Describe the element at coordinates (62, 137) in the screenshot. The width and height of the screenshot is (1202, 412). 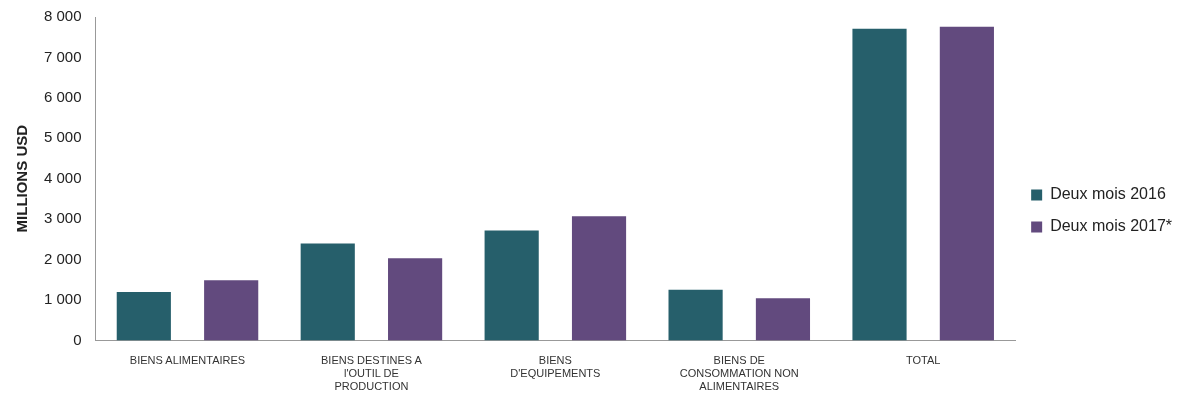
I see `y-tick-label: 5 000` at that location.